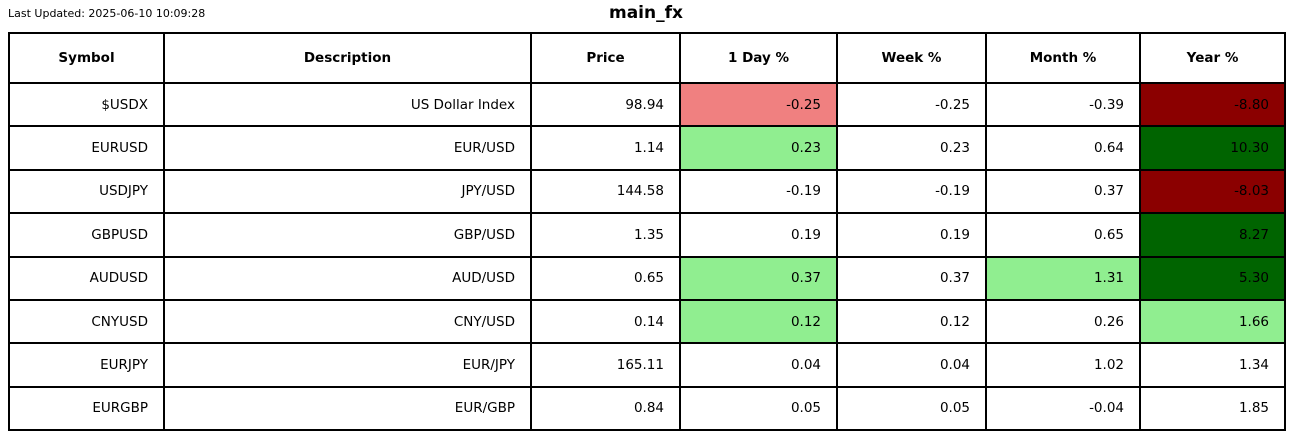 The height and width of the screenshot is (437, 1292). What do you see at coordinates (1063, 321) in the screenshot?
I see `cell-month-pct: 0.26` at bounding box center [1063, 321].